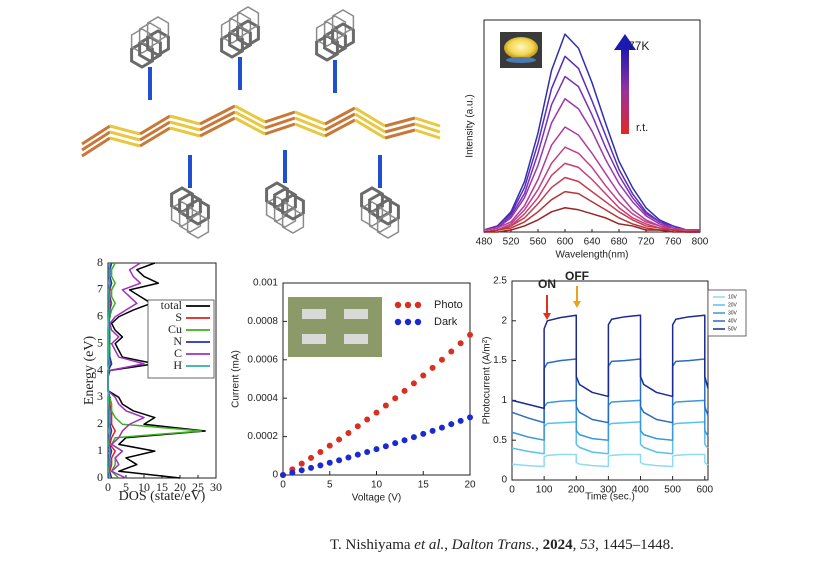 The image size is (826, 568). Describe the element at coordinates (372, 545) in the screenshot. I see `citation-part: T. Nishiyama` at that location.